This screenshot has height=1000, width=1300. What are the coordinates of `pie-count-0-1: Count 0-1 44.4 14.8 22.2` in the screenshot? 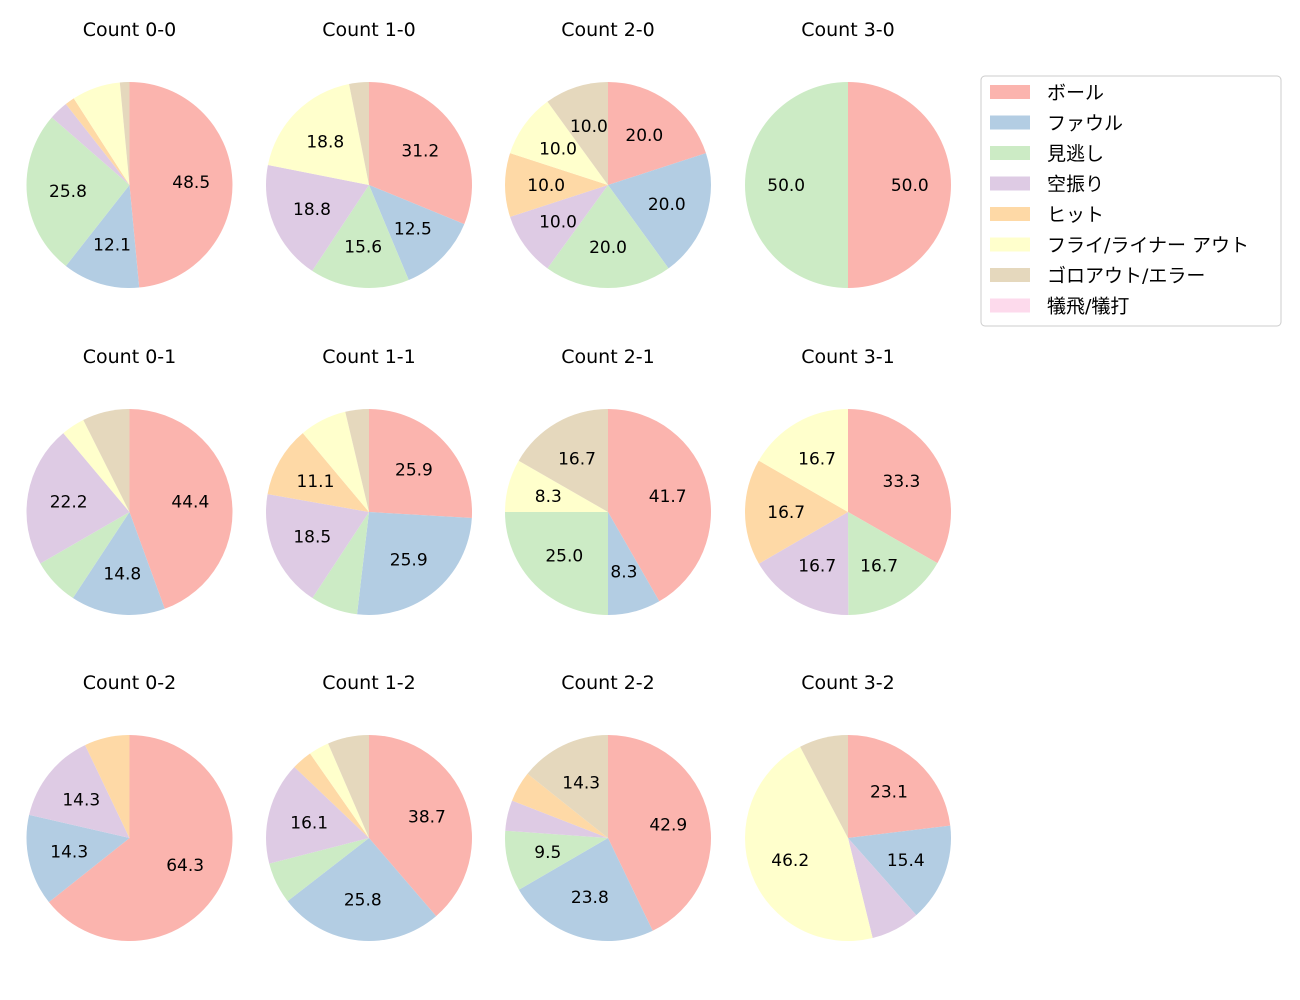 It's located at (129, 481).